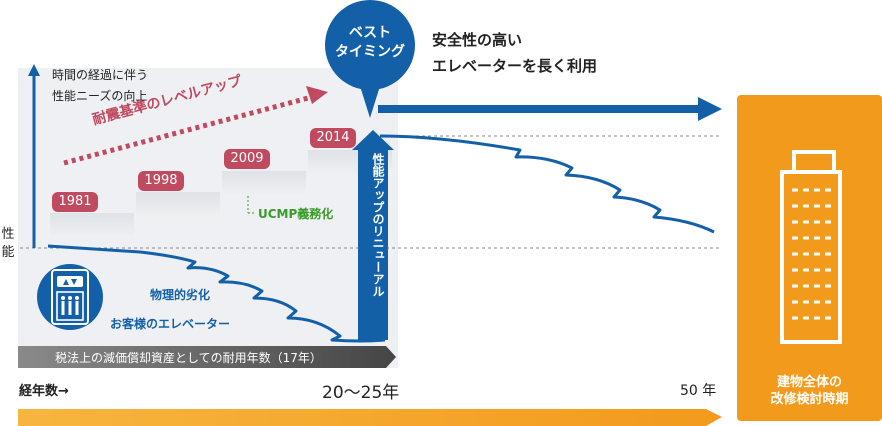  I want to click on renewal-arrowhead, so click(373, 140).